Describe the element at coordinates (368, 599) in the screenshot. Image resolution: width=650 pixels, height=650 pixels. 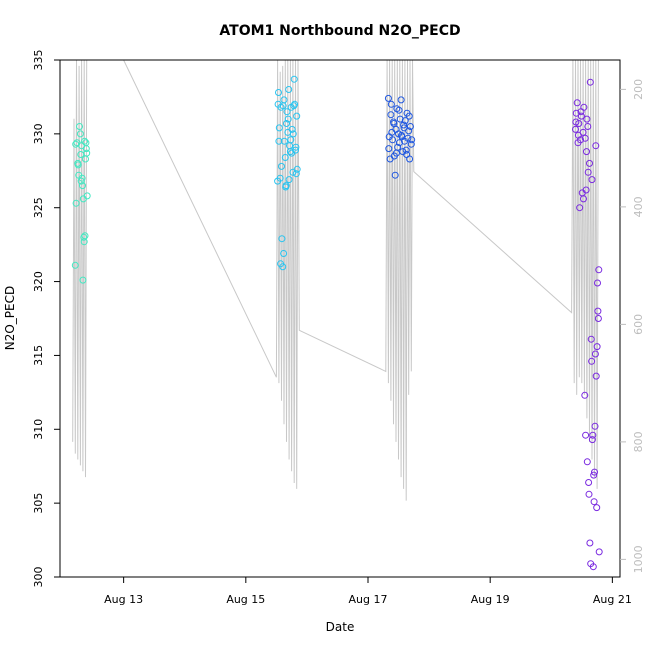
I see `x-tick-label: Aug 17` at that location.